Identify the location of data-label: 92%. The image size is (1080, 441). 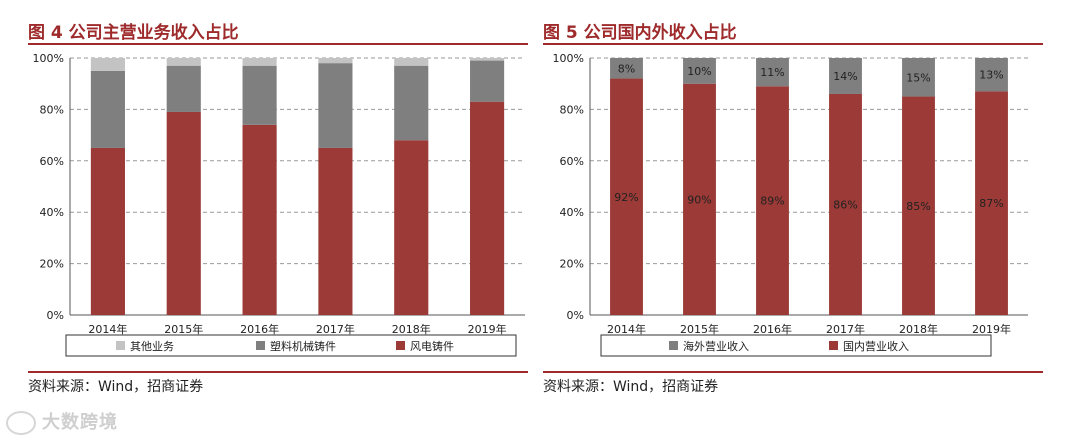
(626, 197).